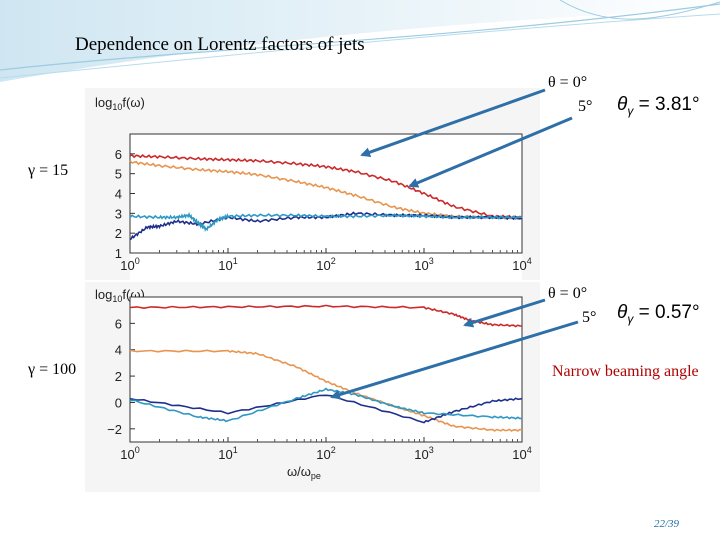  I want to click on y-tick-label: 0, so click(118, 402).